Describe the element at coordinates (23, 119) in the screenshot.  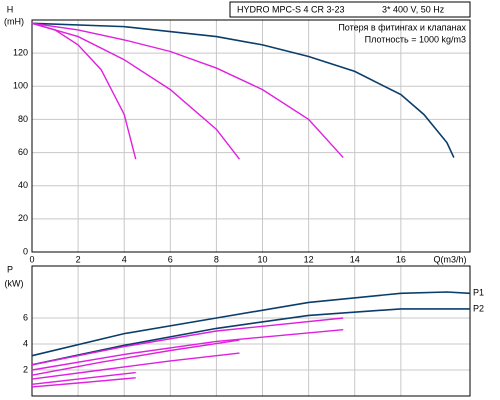
I see `y-tick-label: 80` at that location.